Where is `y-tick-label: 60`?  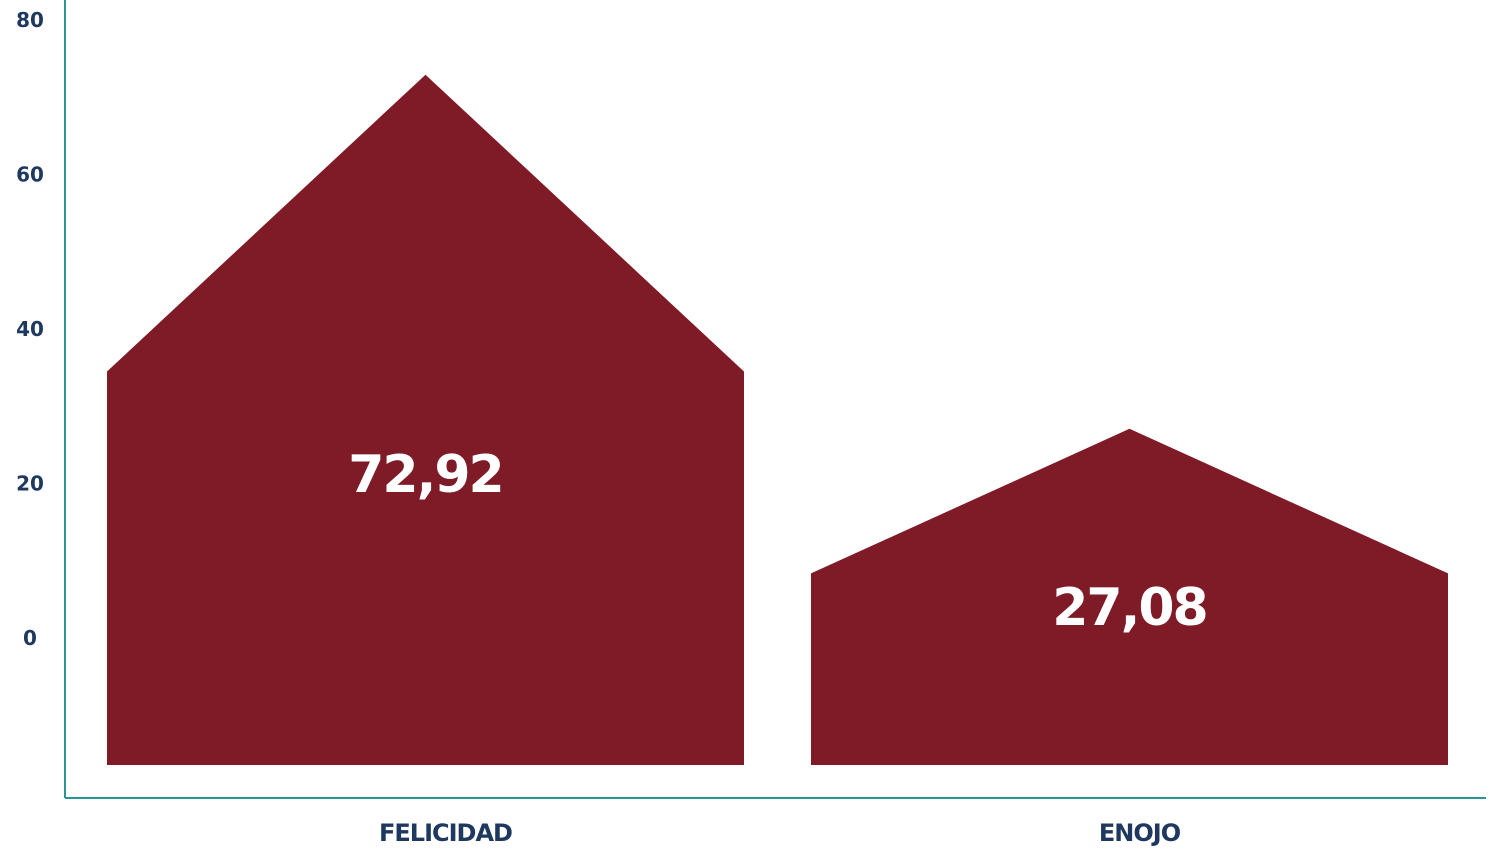
y-tick-label: 60 is located at coordinates (30, 175).